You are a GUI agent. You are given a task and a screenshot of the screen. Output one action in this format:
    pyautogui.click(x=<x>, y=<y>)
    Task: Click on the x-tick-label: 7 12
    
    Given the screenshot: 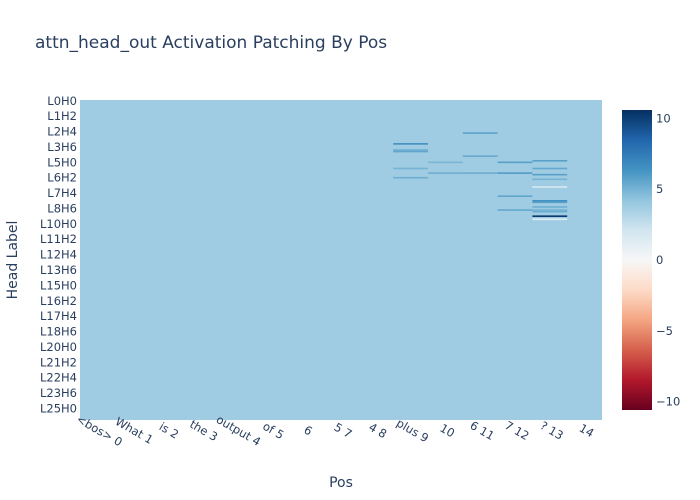 What is the action you would take?
    pyautogui.click(x=516, y=430)
    